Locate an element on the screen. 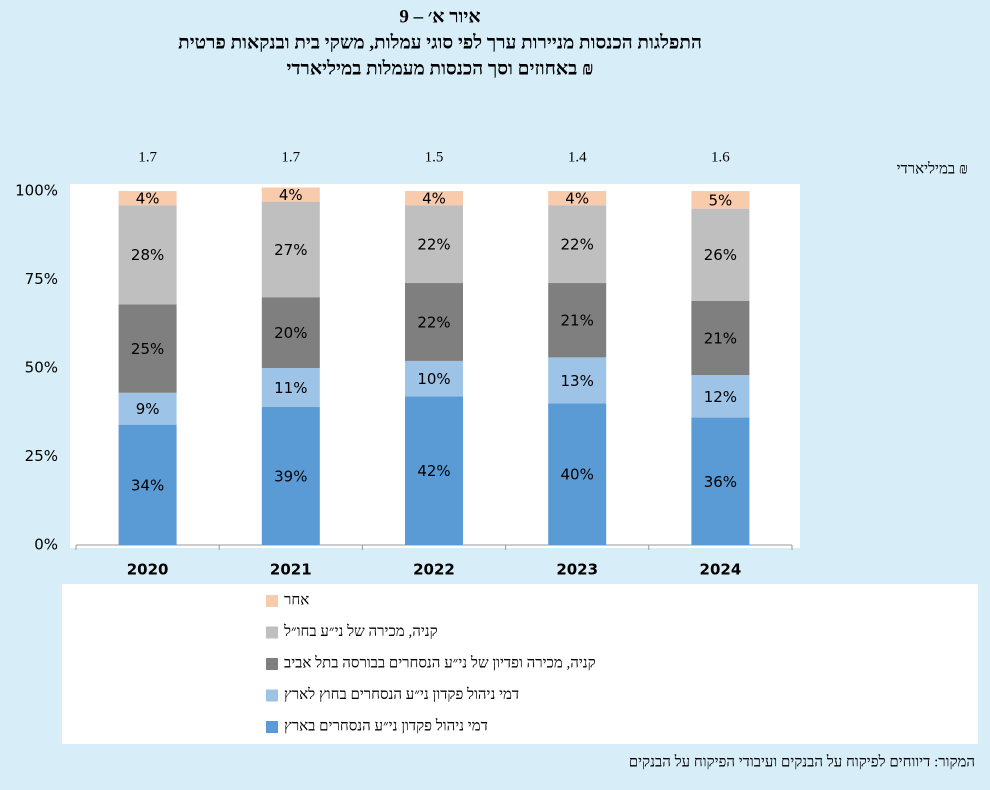 The height and width of the screenshot is (790, 990). value-label: 36% is located at coordinates (720, 482).